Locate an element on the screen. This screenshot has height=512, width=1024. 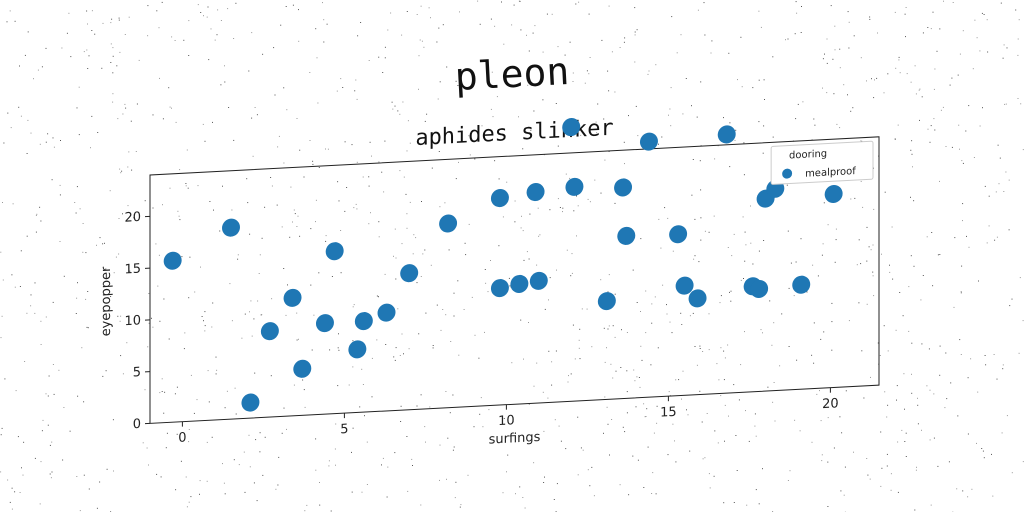
scatter-point is located at coordinates (759, 289).